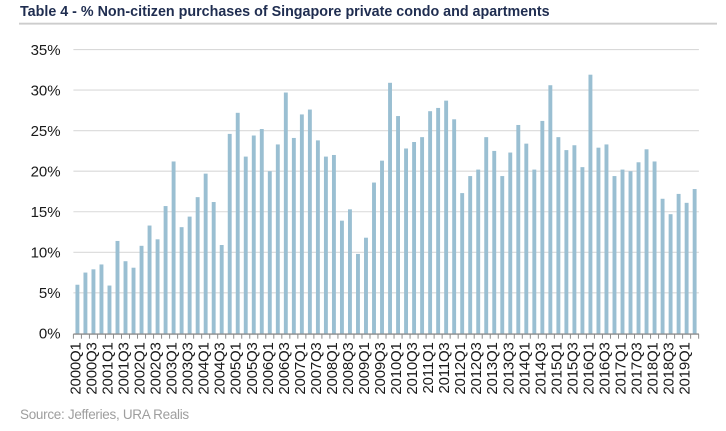  I want to click on svg-text: 2005Q1, so click(236, 368).